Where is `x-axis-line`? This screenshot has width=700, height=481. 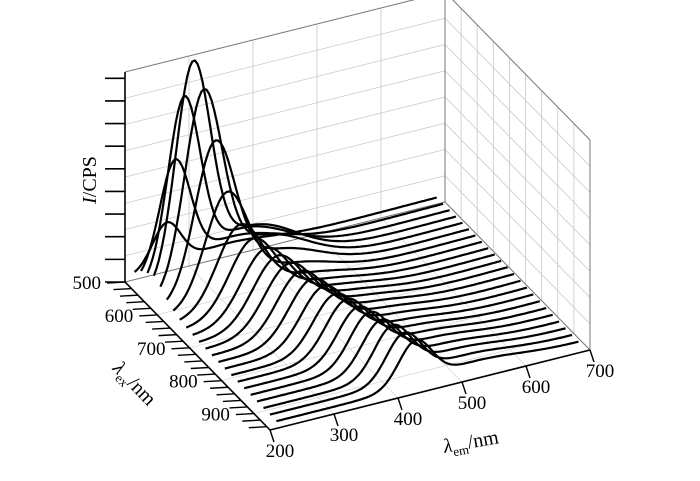 x-axis-line is located at coordinates (430, 390).